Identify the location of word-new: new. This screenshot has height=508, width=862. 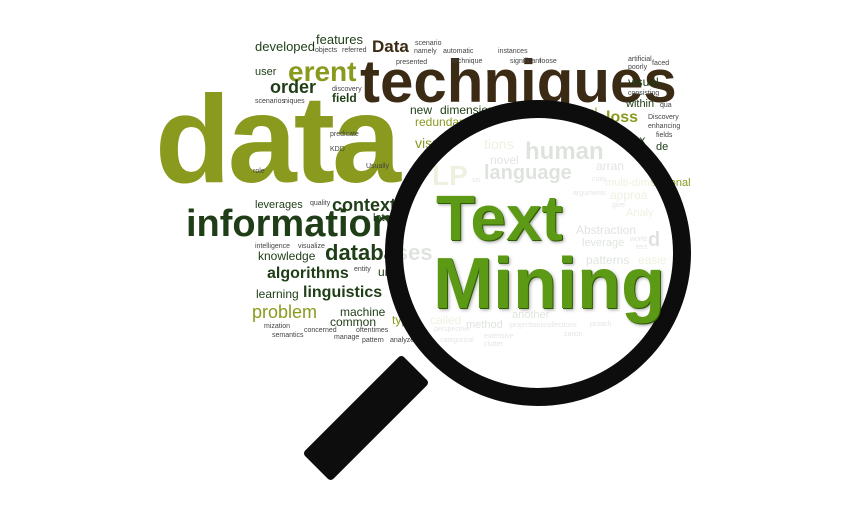
(421, 110).